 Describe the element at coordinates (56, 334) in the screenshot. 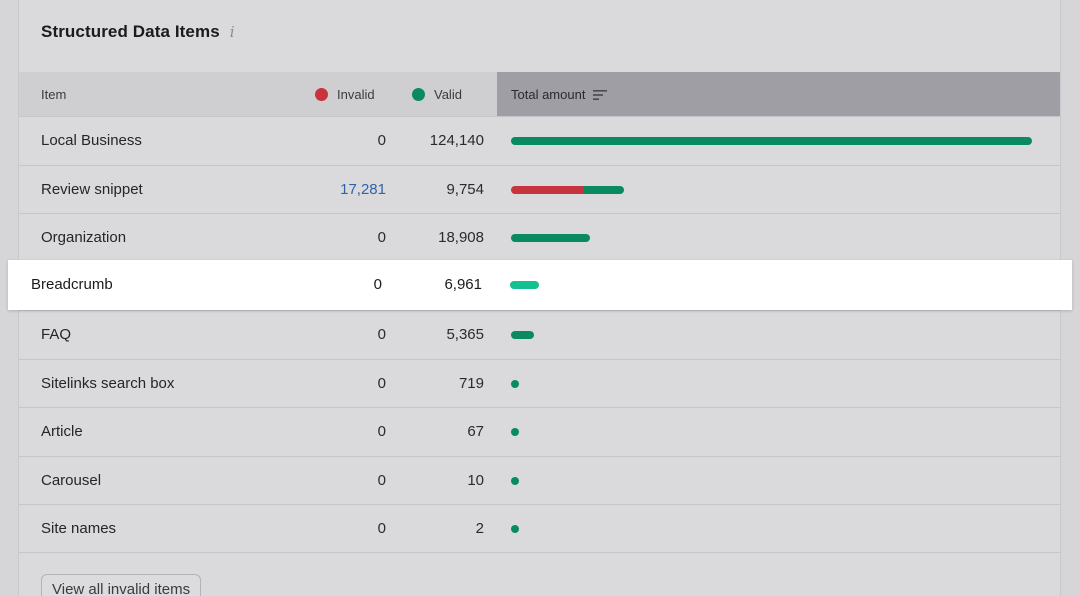

I see `row-item-name: FAQ` at that location.